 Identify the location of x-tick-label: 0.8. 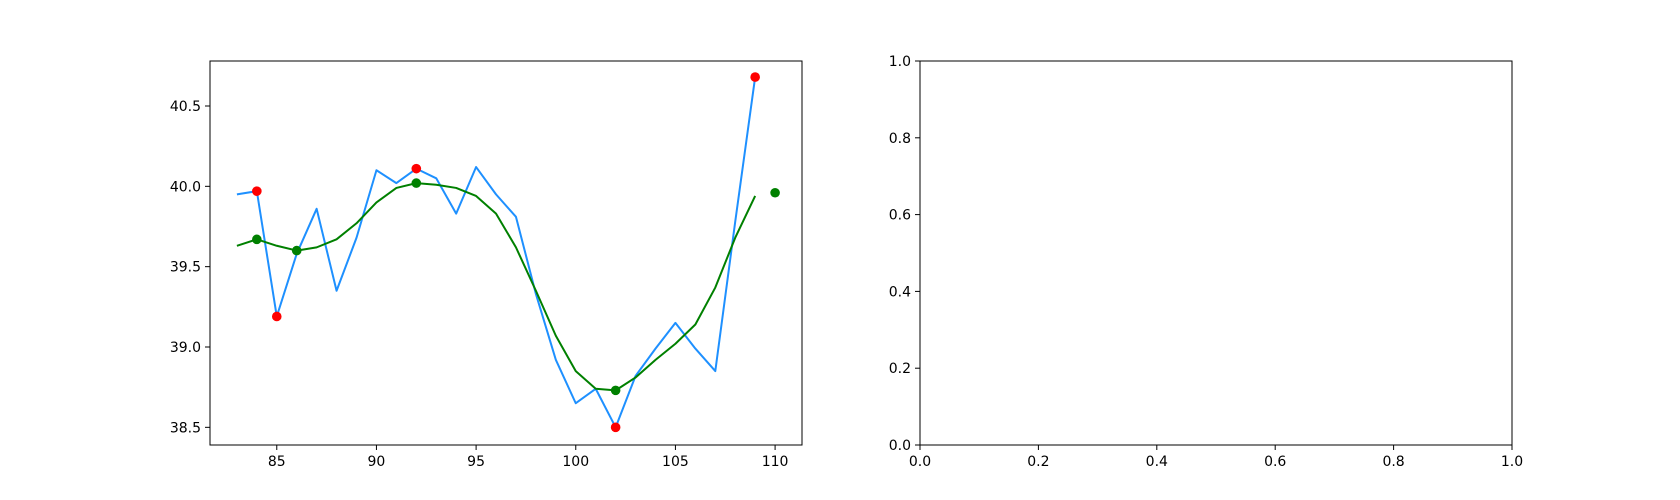
(1393, 462).